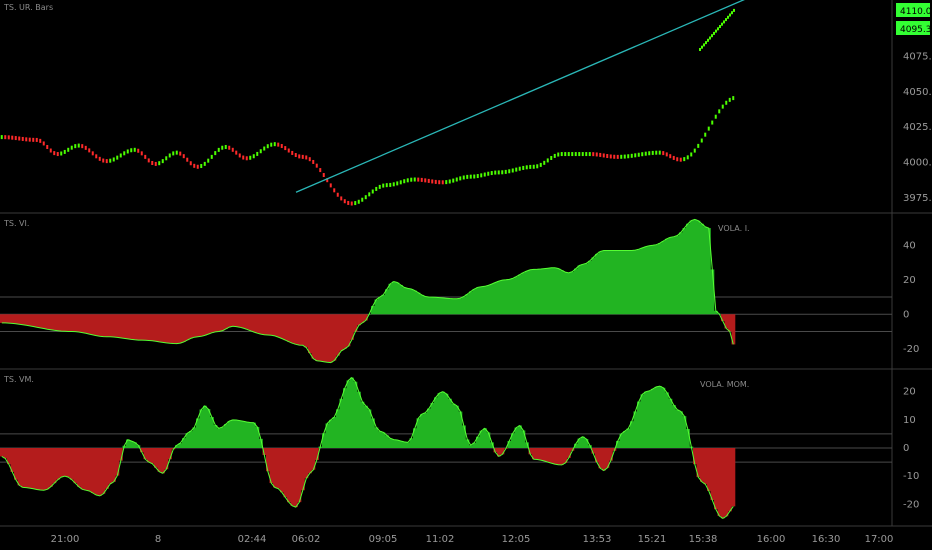 The height and width of the screenshot is (550, 932). Describe the element at coordinates (911, 349) in the screenshot. I see `vi-axis-tick: -20` at that location.